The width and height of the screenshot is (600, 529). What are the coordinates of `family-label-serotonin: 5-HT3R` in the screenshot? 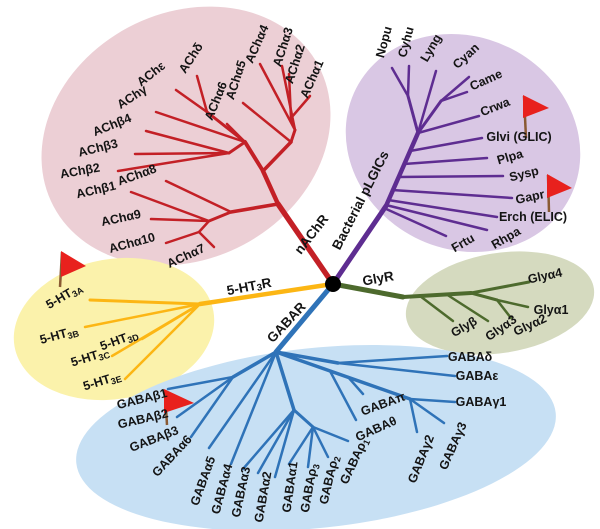 It's located at (249, 286).